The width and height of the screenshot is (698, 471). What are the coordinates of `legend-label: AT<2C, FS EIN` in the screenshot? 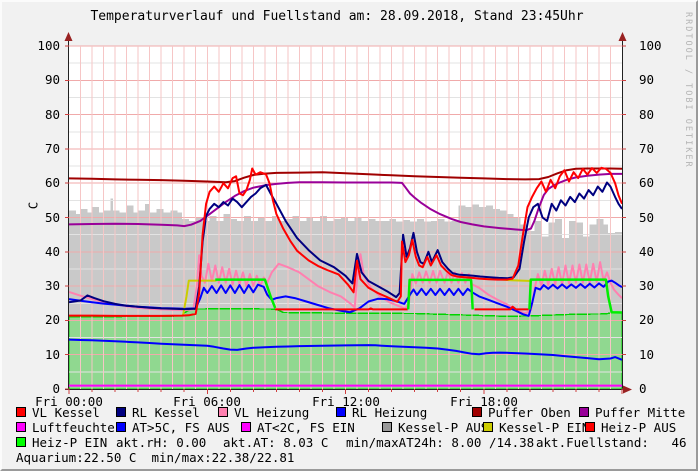 It's located at (306, 427).